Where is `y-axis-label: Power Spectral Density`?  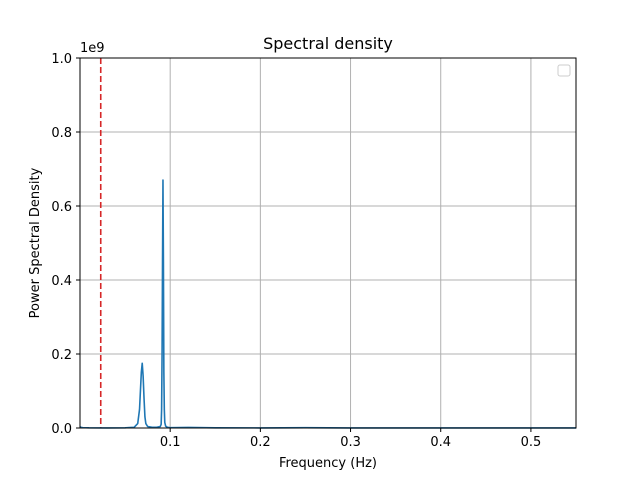
y-axis-label: Power Spectral Density is located at coordinates (35, 242).